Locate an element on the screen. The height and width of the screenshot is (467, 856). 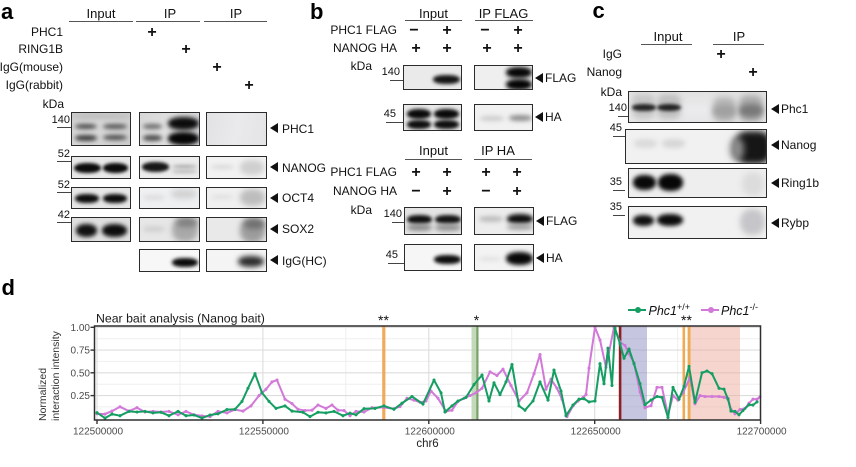
svg-text: 122500000 is located at coordinates (98, 432).